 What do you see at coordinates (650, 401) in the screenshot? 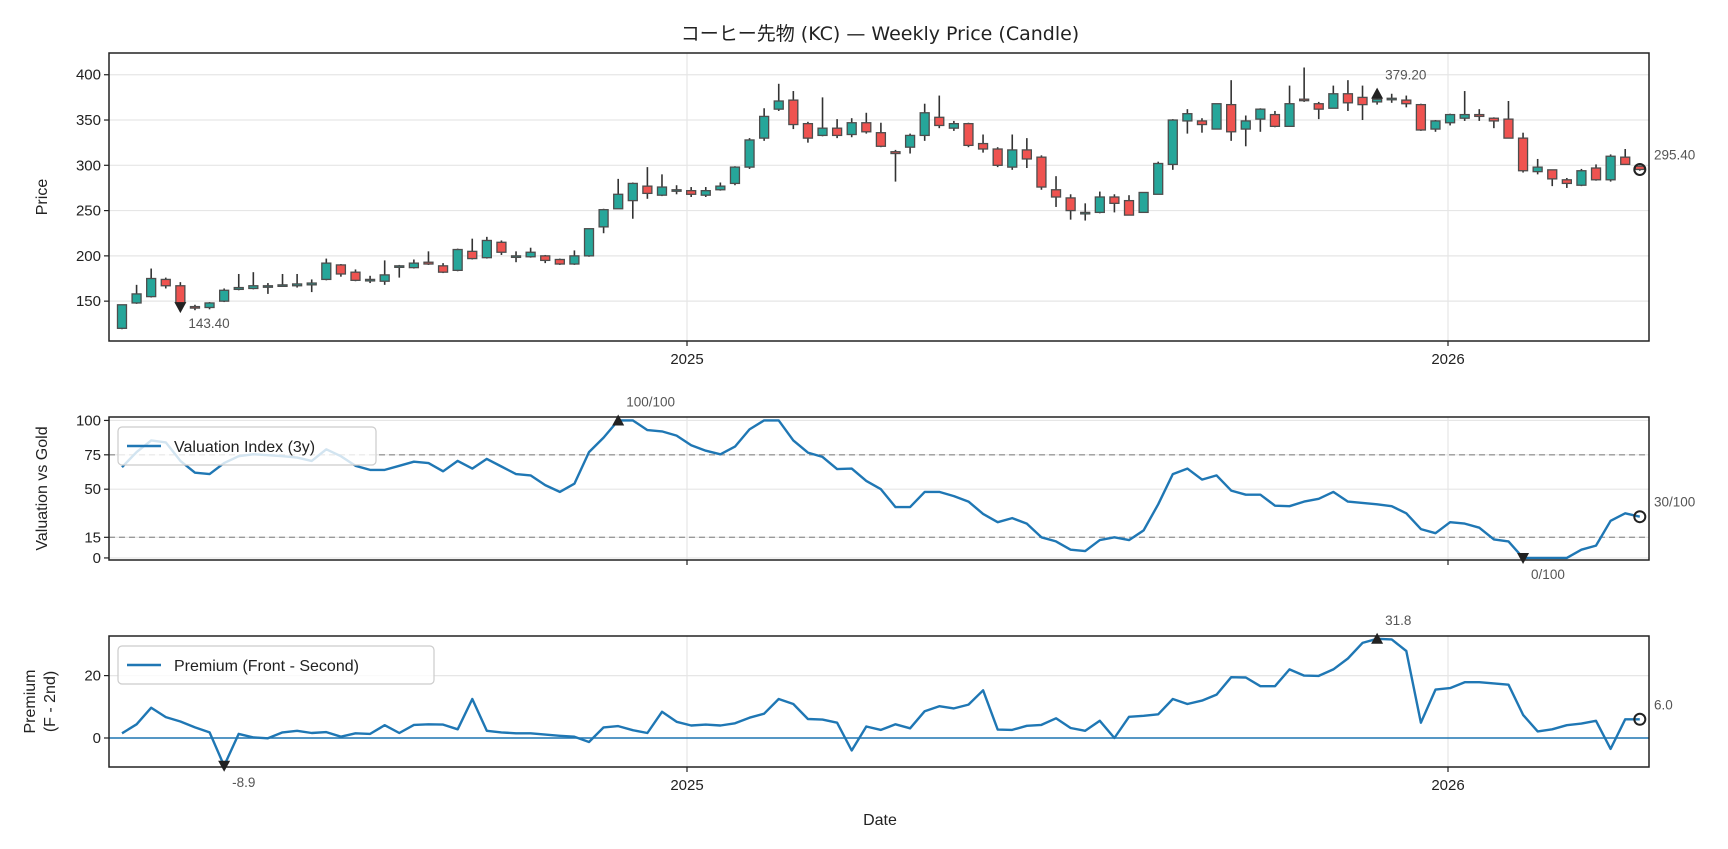
I see `annotation-label: 100/100` at bounding box center [650, 401].